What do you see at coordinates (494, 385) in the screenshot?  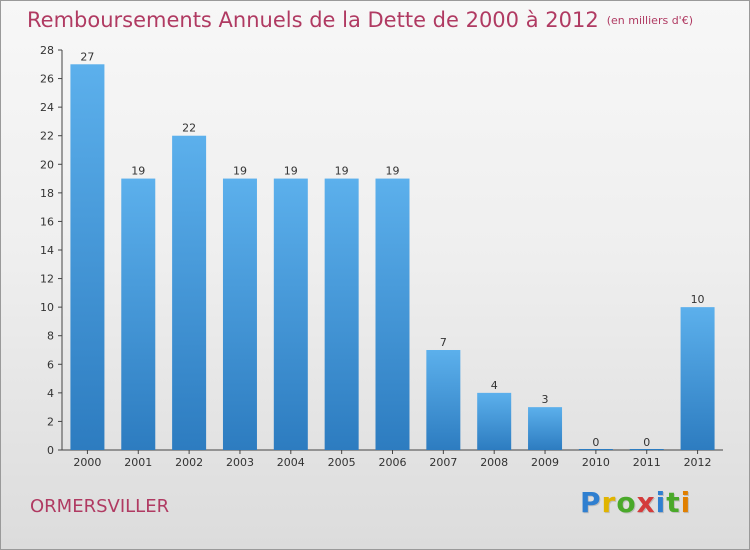 I see `value-label: 4` at bounding box center [494, 385].